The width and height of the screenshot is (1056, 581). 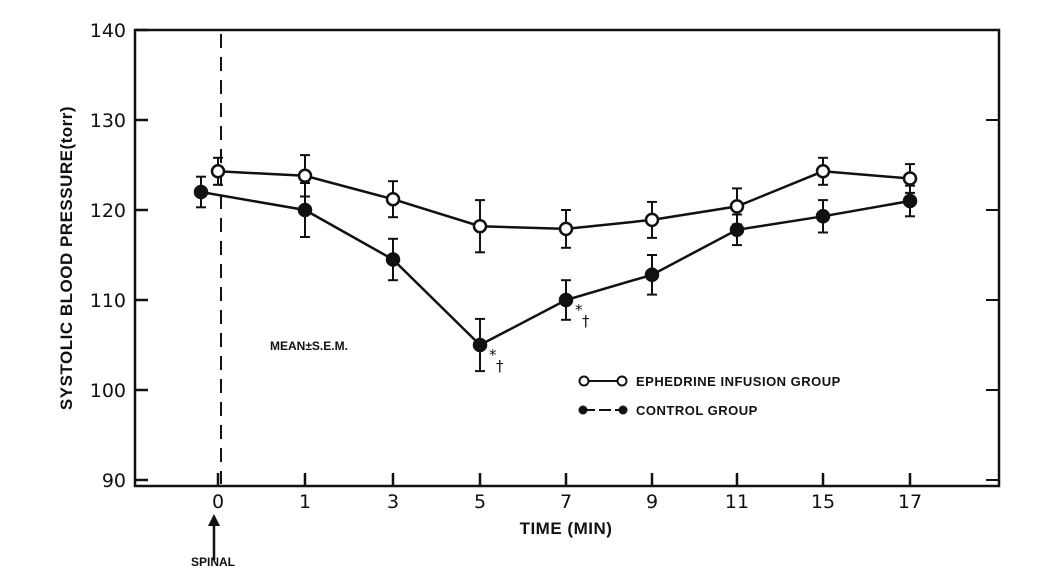 I want to click on x-tick-label: 1, so click(x=305, y=502).